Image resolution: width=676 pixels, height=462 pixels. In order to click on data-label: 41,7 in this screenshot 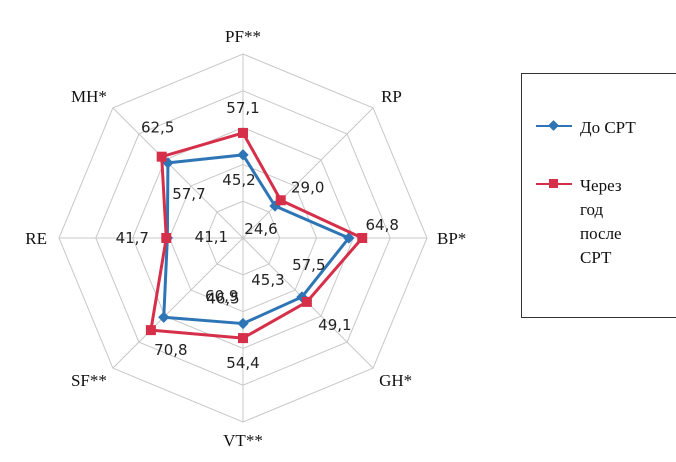, I will do `click(132, 238)`.